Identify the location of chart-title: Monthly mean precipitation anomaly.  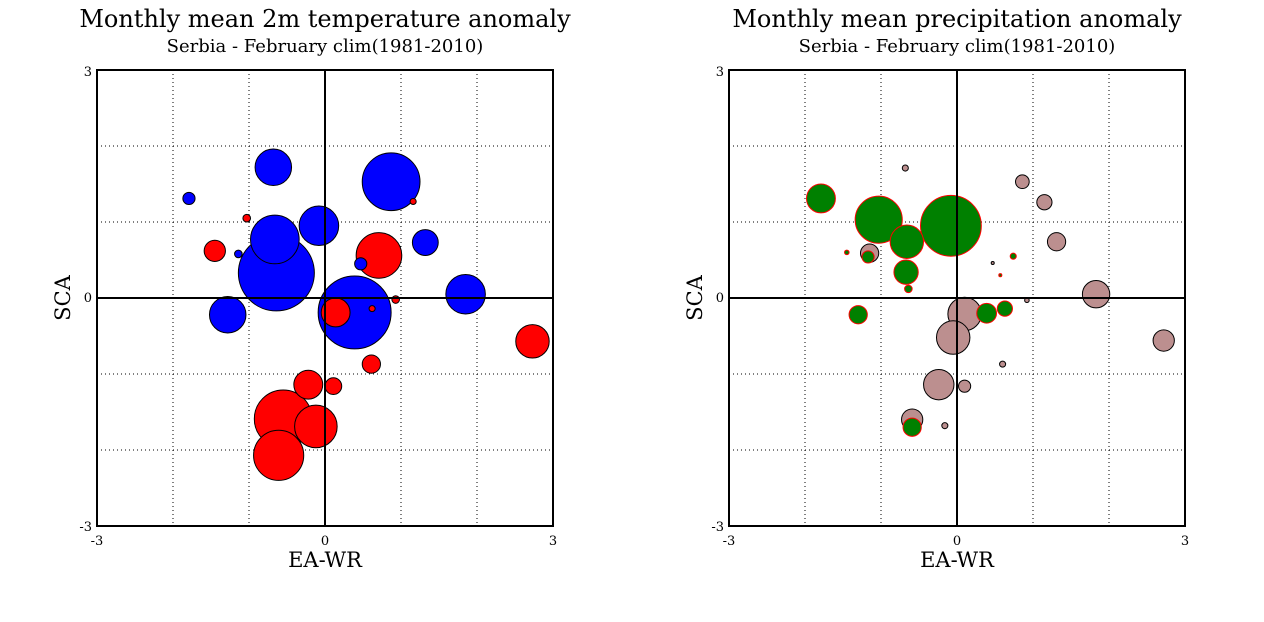
(957, 19).